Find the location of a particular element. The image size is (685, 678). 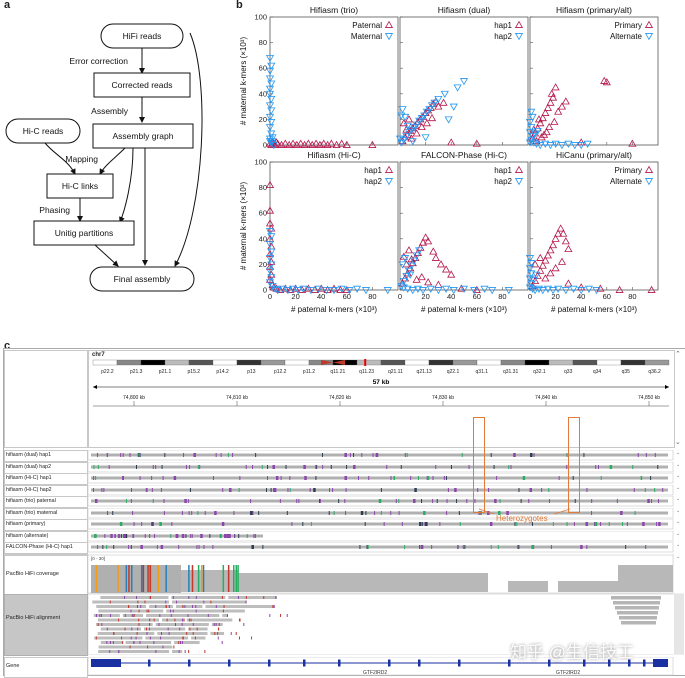

track-label: hifiasm (Hi-C) hap2 is located at coordinates (29, 489).